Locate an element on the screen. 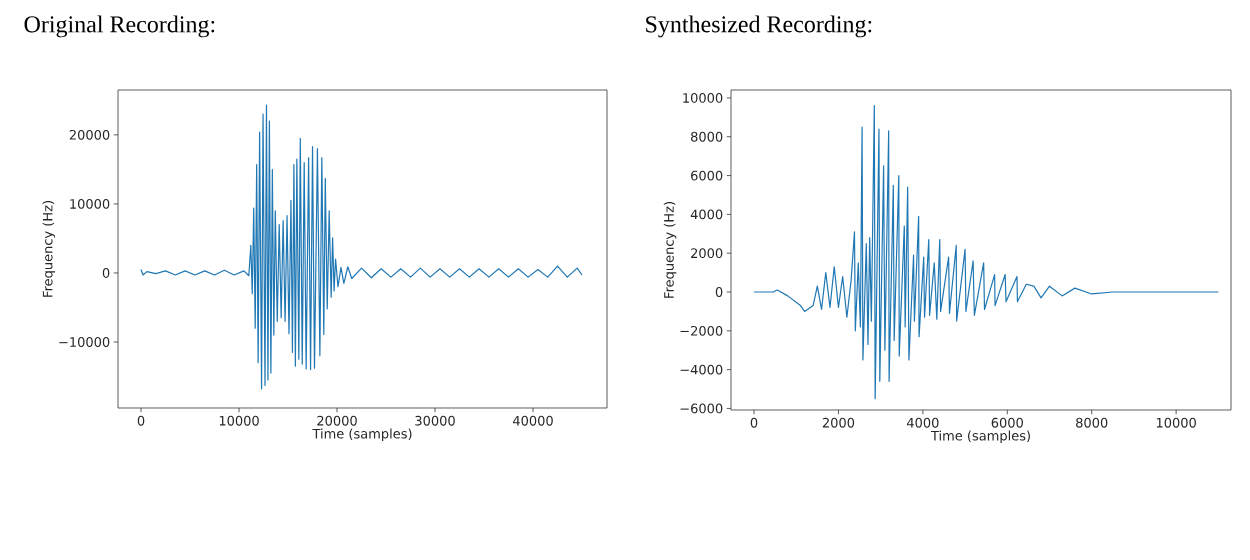  y-tick-label: 8000 is located at coordinates (707, 136).